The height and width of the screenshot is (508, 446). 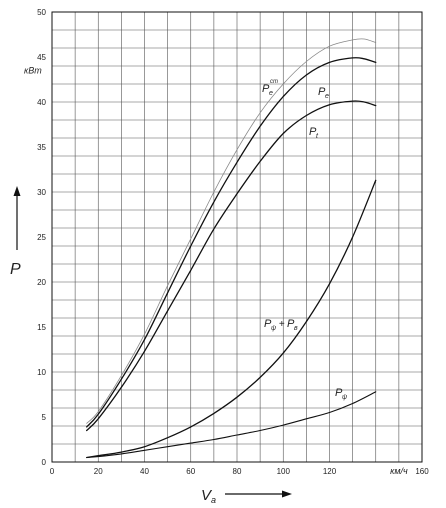 I want to click on x-tick-label: 0, so click(x=52, y=471).